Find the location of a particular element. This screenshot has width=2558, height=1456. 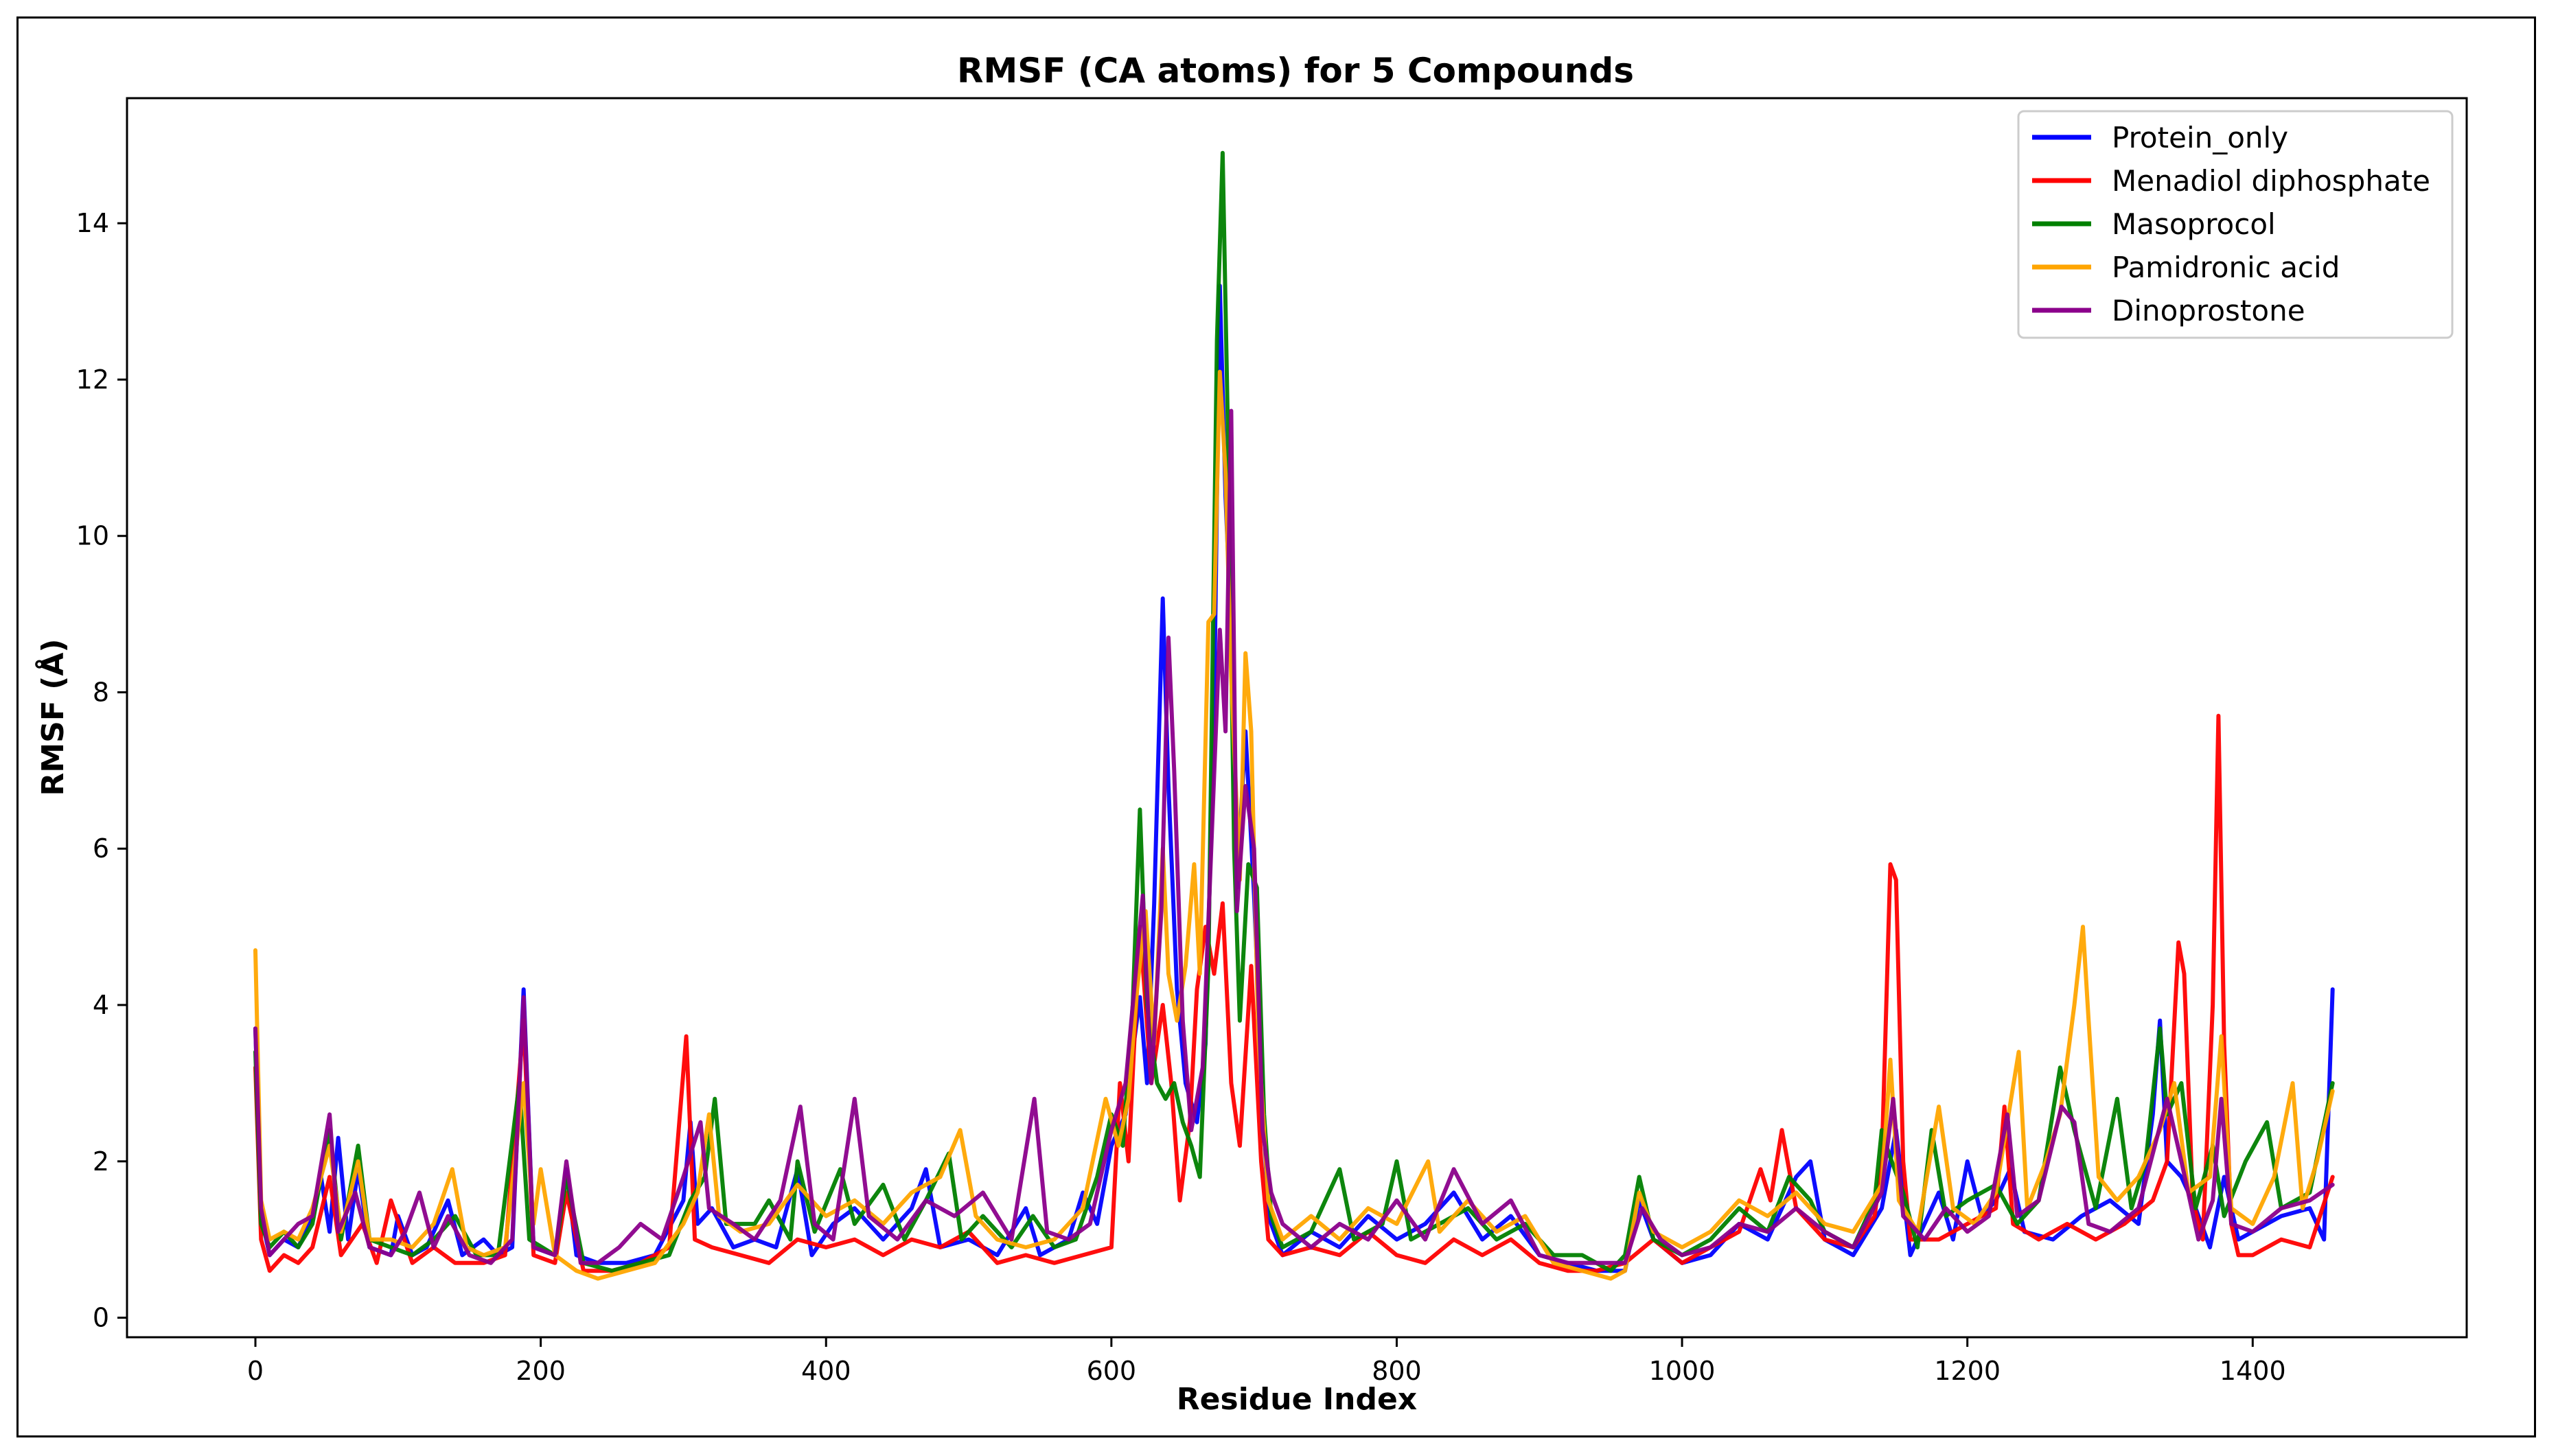

y-tick-label: 14 is located at coordinates (93, 223).